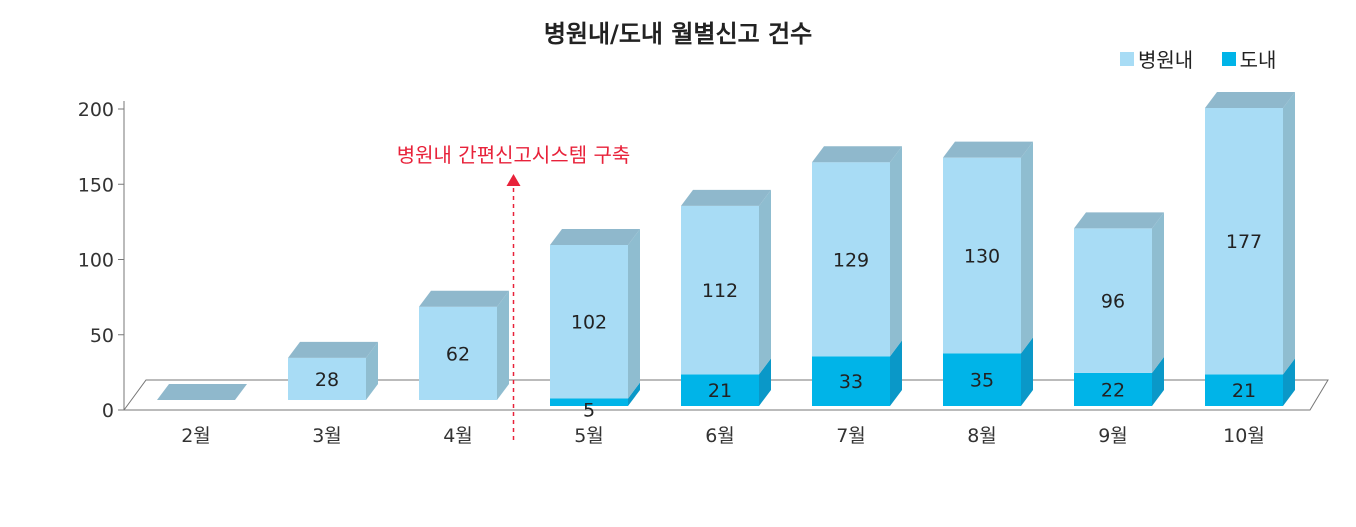  Describe the element at coordinates (327, 436) in the screenshot. I see `x-tick-label: 3월` at that location.